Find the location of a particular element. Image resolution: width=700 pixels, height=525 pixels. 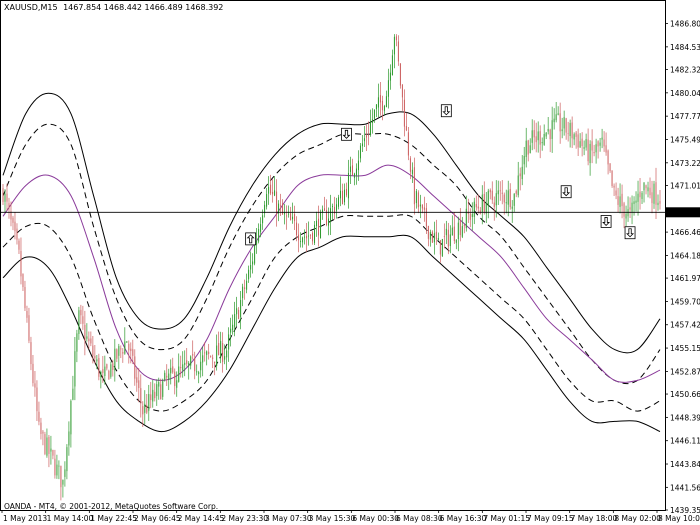

y-tick-label: 1448.390 is located at coordinates (685, 417).